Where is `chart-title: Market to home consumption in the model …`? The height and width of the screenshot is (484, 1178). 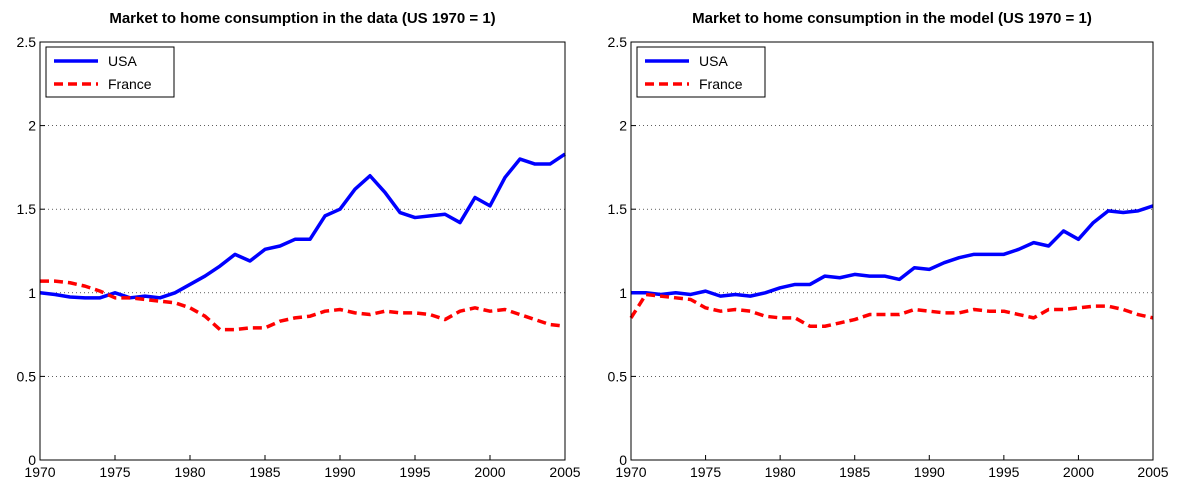
chart-title: Market to home consumption in the model … is located at coordinates (892, 18).